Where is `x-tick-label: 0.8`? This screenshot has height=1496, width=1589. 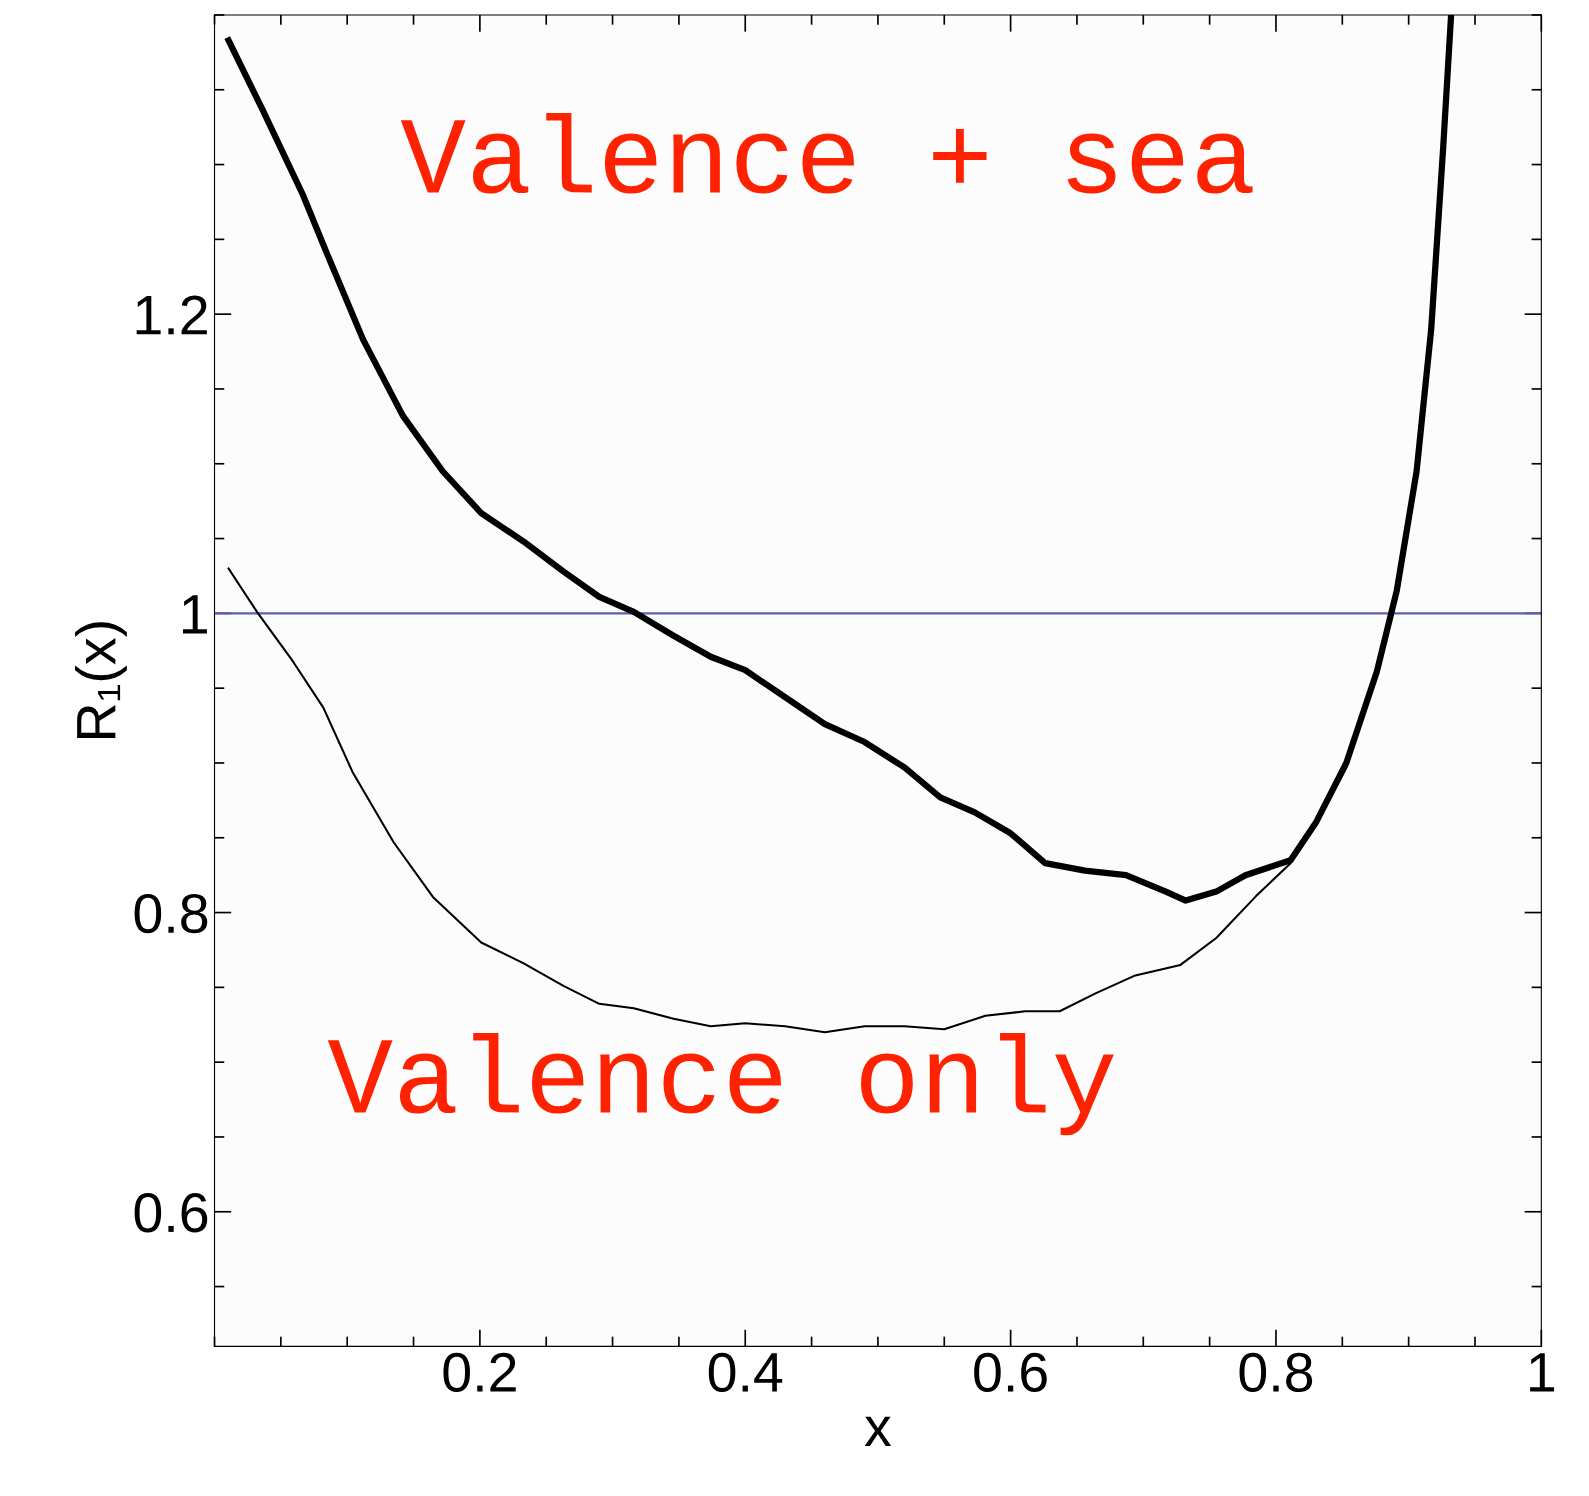
x-tick-label: 0.8 is located at coordinates (1276, 1372).